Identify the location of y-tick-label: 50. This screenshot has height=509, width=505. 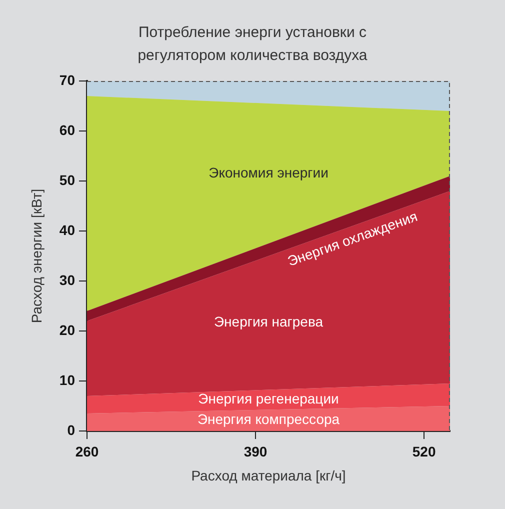
(67, 180).